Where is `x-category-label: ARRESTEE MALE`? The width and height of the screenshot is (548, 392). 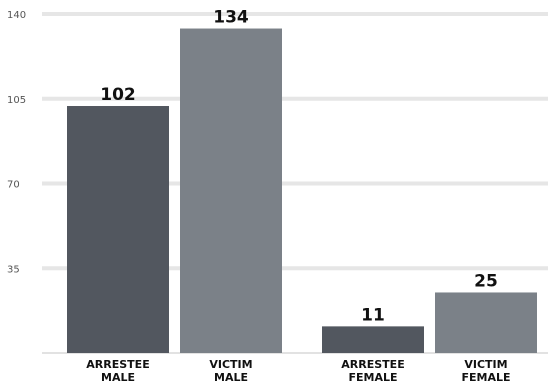
x-category-label: ARRESTEE MALE is located at coordinates (117, 371).